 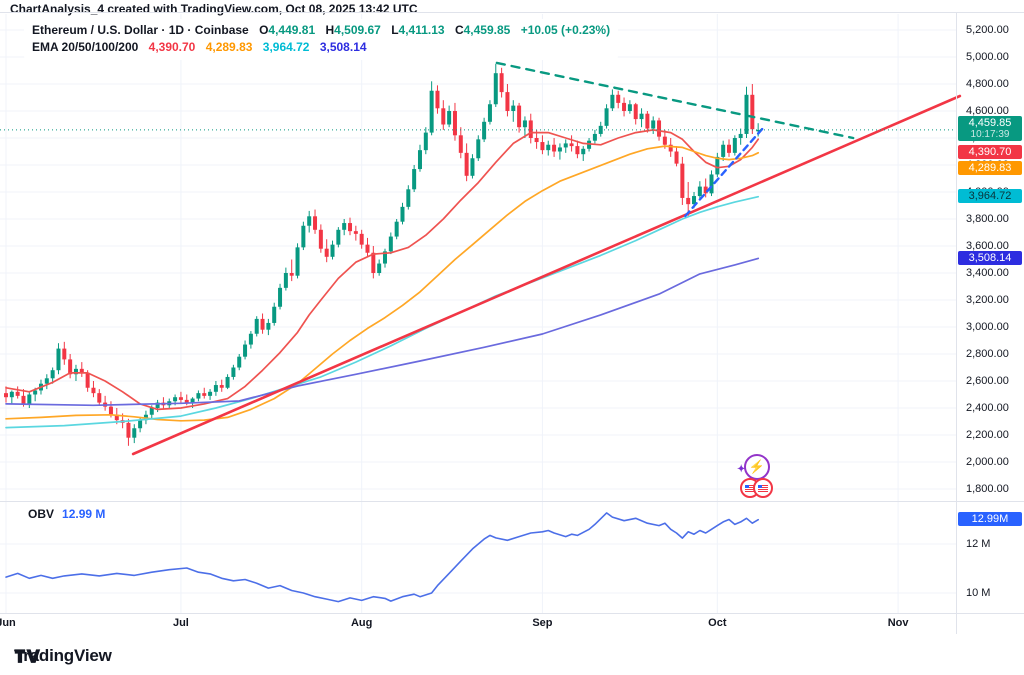 What do you see at coordinates (987, 273) in the screenshot?
I see `price-axis-label: 3,400.00` at bounding box center [987, 273].